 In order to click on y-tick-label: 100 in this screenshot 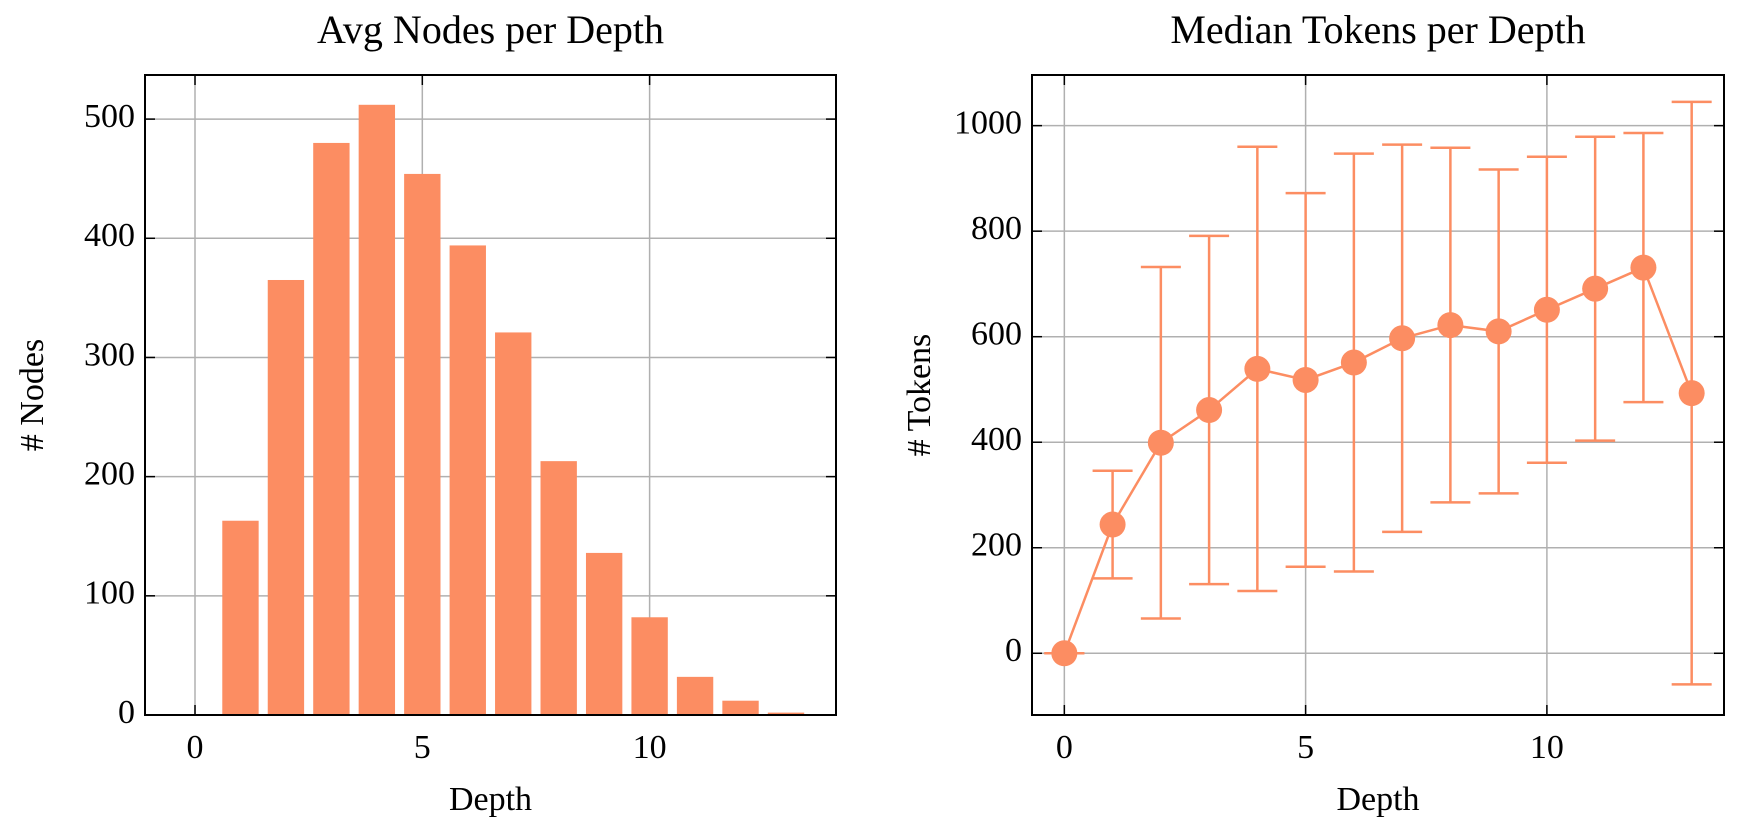, I will do `click(109, 593)`.